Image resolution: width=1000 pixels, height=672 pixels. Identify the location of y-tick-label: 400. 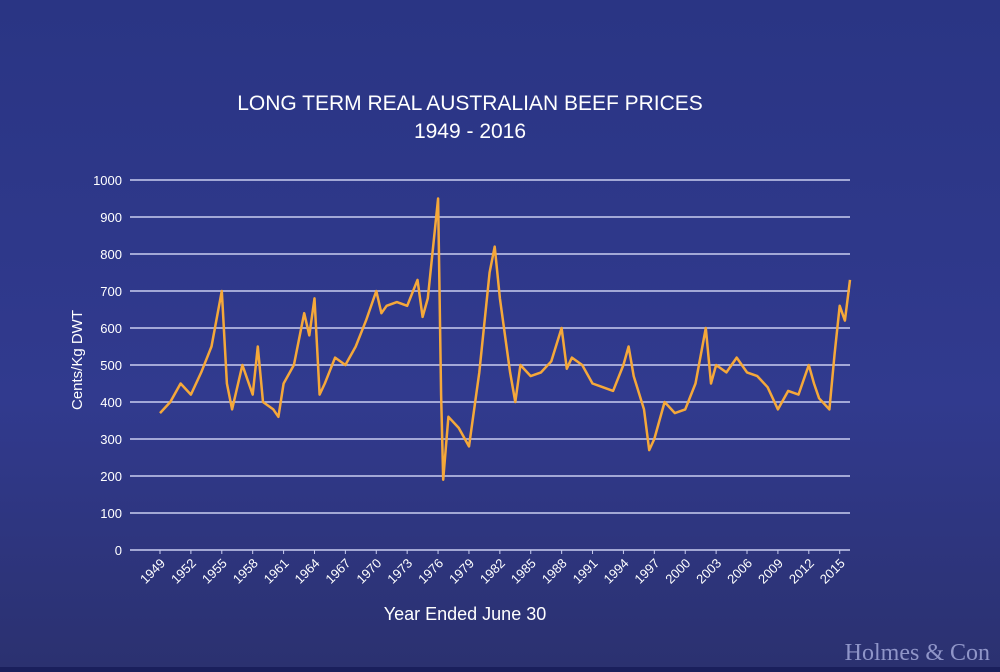
(111, 402).